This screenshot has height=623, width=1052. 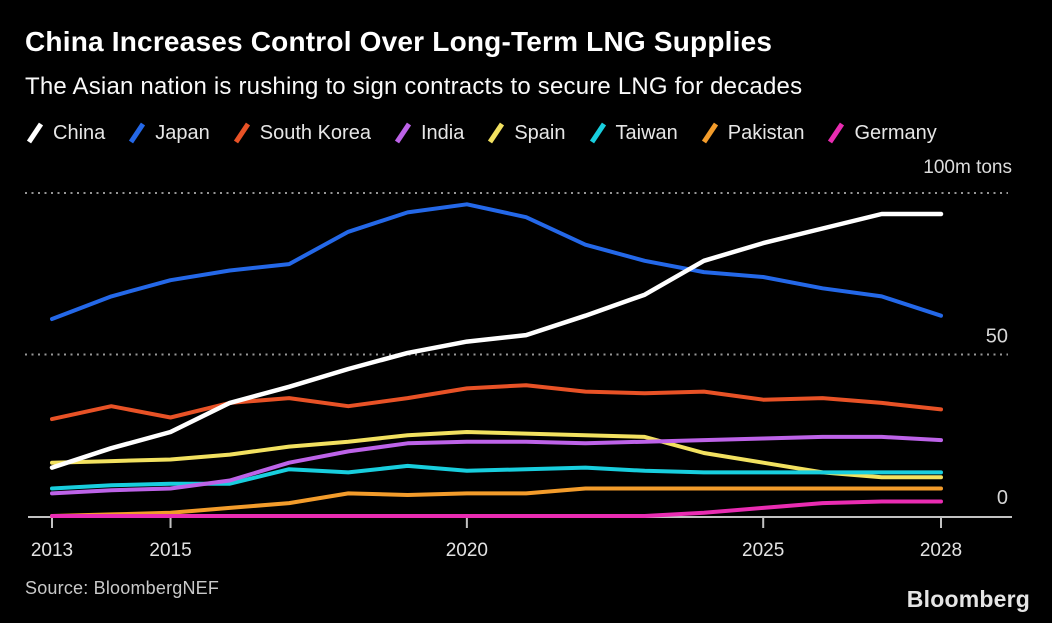 What do you see at coordinates (763, 550) in the screenshot?
I see `x-tick-label-2025: 2025` at bounding box center [763, 550].